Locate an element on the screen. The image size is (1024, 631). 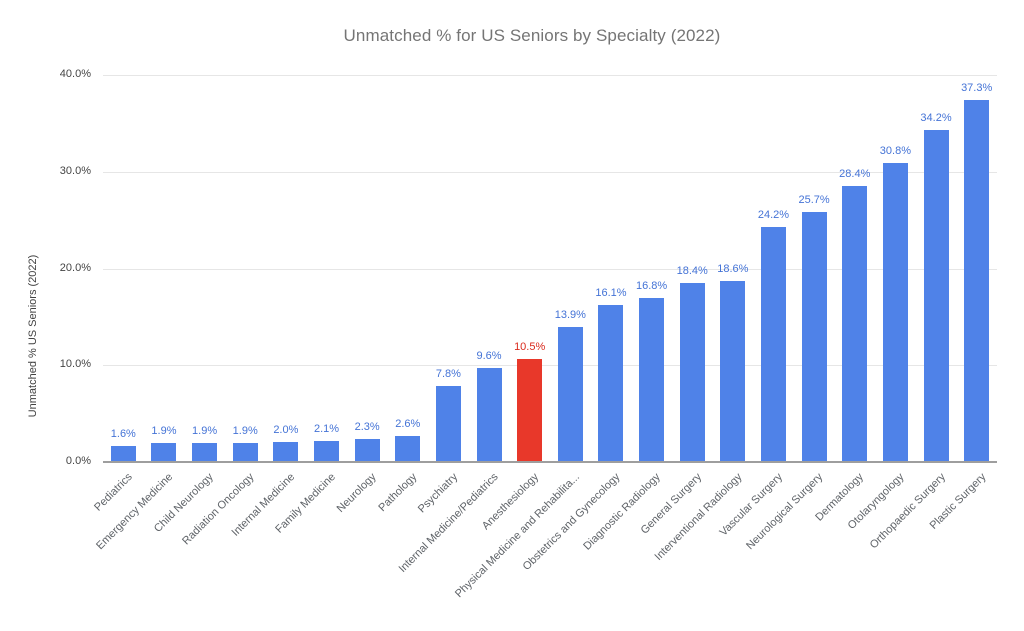
x-category-label: Neurology is located at coordinates (356, 493).